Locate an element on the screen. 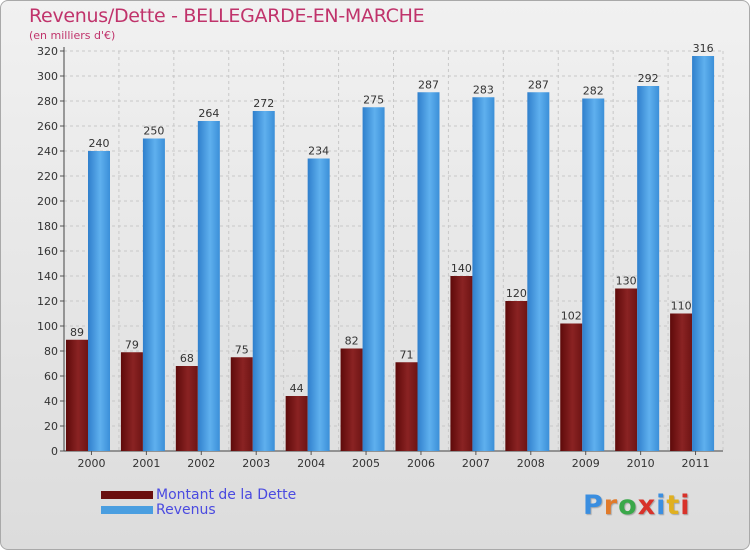 This screenshot has width=750, height=550. y-tick-label: 160 is located at coordinates (47, 251).